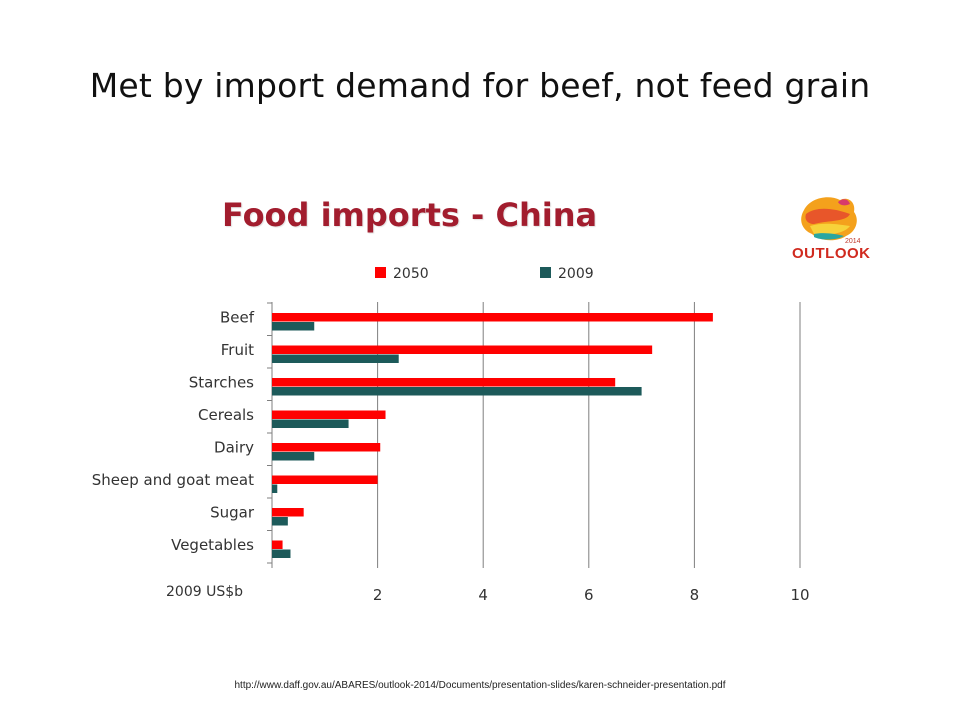 This screenshot has width=960, height=720. What do you see at coordinates (853, 241) in the screenshot?
I see `logo-year: 2014` at bounding box center [853, 241].